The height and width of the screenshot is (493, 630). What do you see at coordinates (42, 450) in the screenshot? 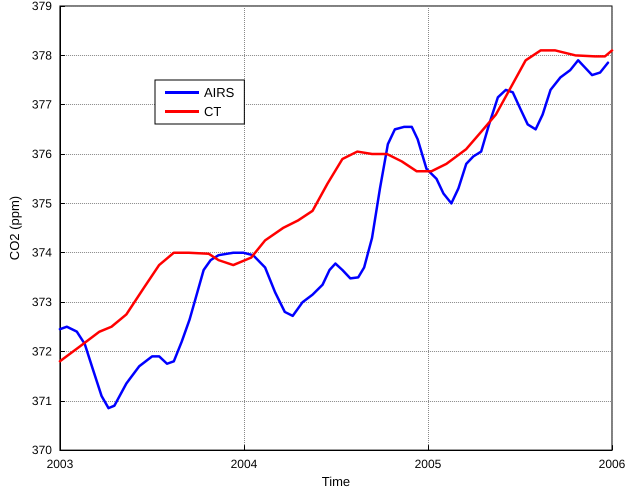
I see `y-tick-label: 370` at bounding box center [42, 450].